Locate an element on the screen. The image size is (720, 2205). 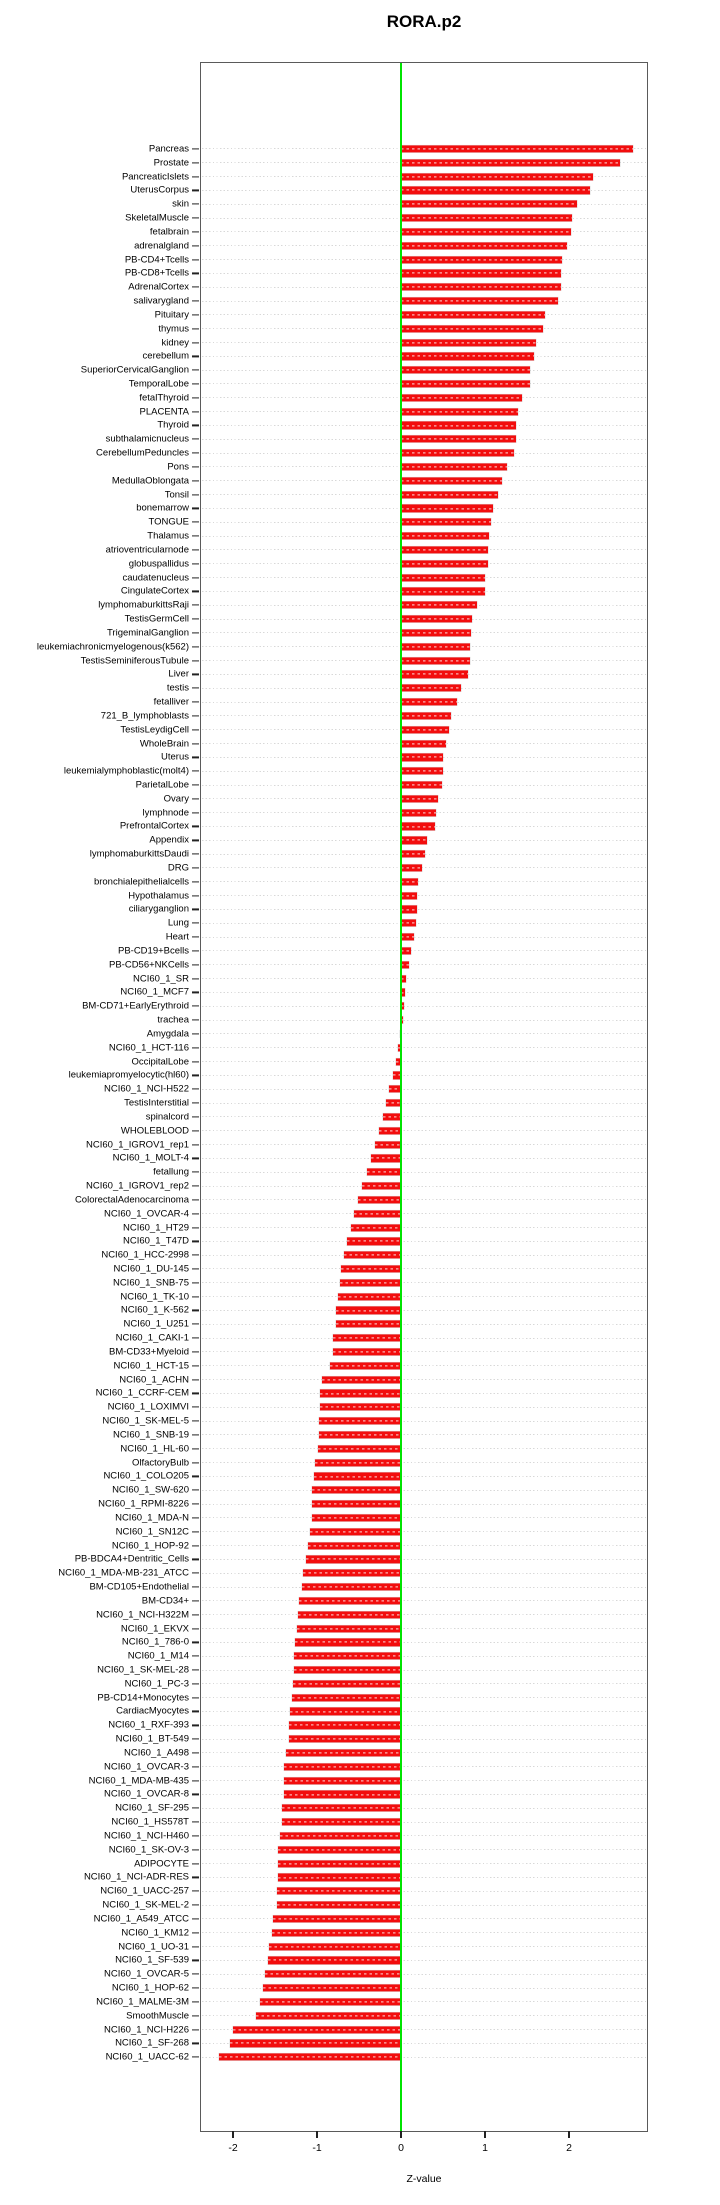
x-axis-tick is located at coordinates (401, 2134).